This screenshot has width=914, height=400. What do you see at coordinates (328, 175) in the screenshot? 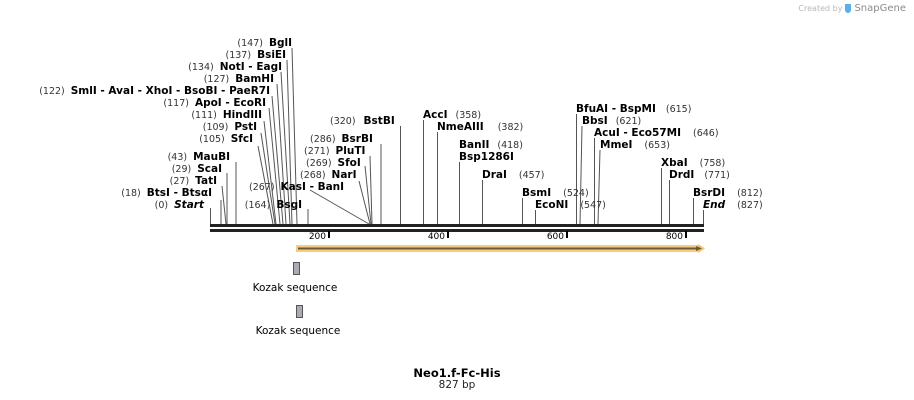
I see `site-nari: (268) NarI` at bounding box center [328, 175].